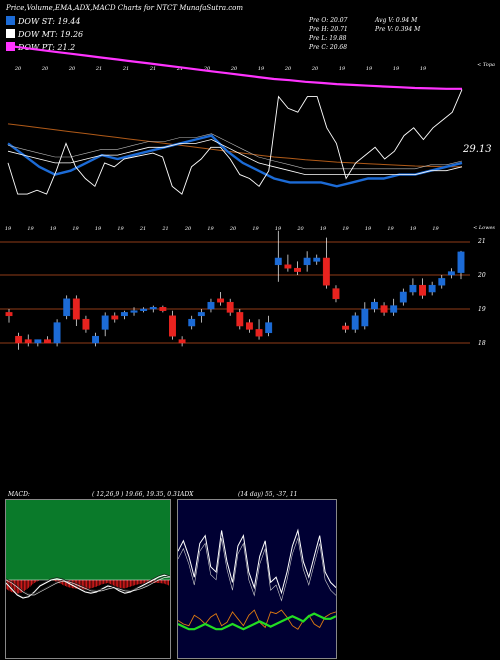 This screenshot has width=500, height=660. Describe the element at coordinates (187, 494) in the screenshot. I see `adx-label: ADX` at that location.